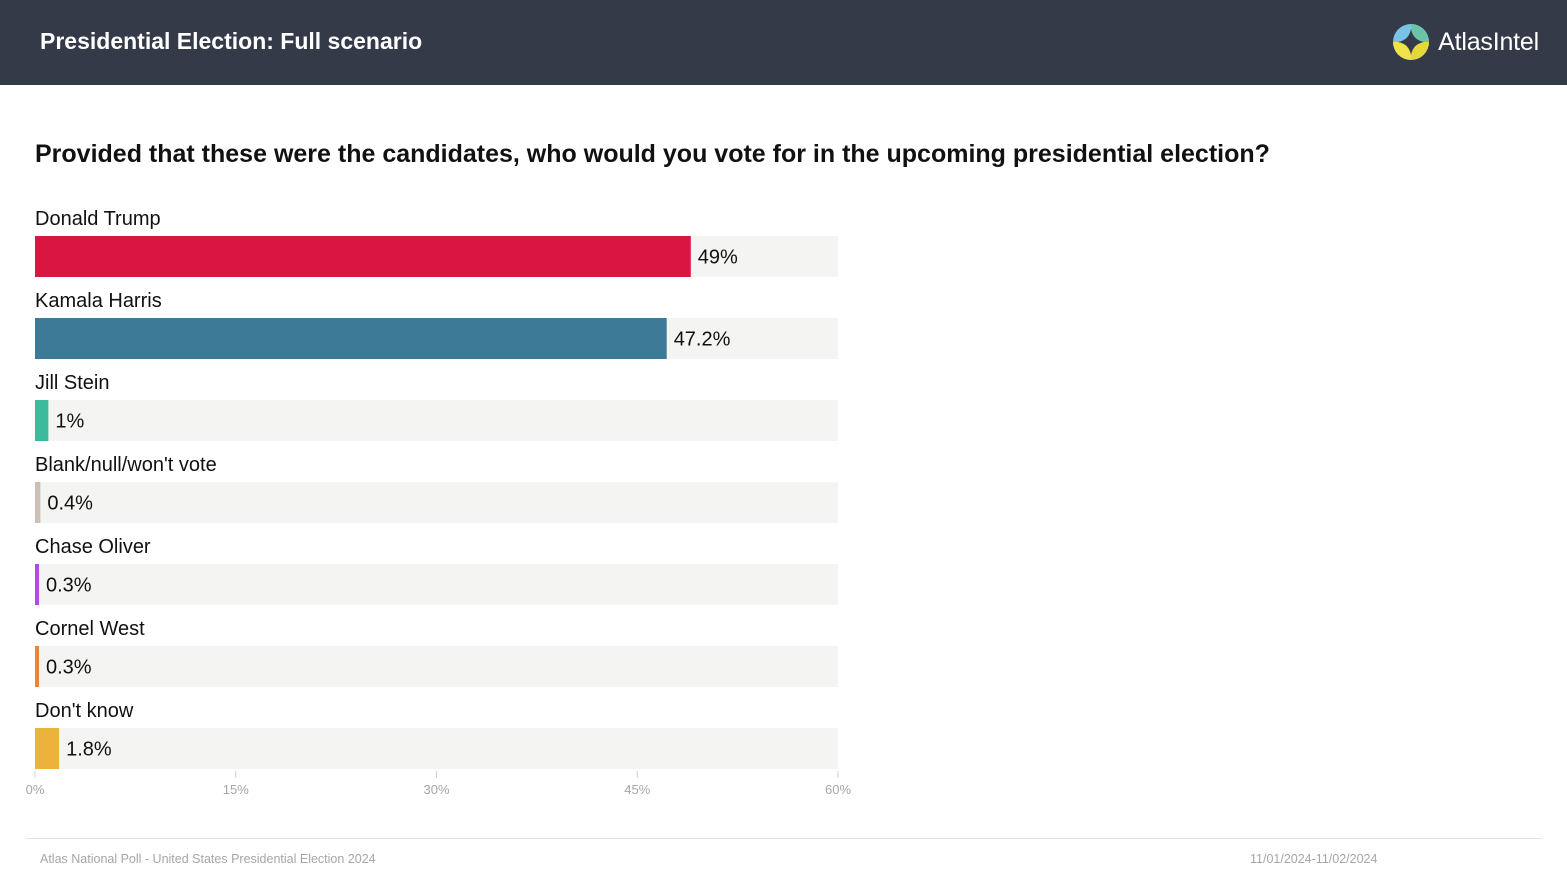 The height and width of the screenshot is (882, 1567). What do you see at coordinates (98, 219) in the screenshot?
I see `category-label: Donald Trump` at bounding box center [98, 219].